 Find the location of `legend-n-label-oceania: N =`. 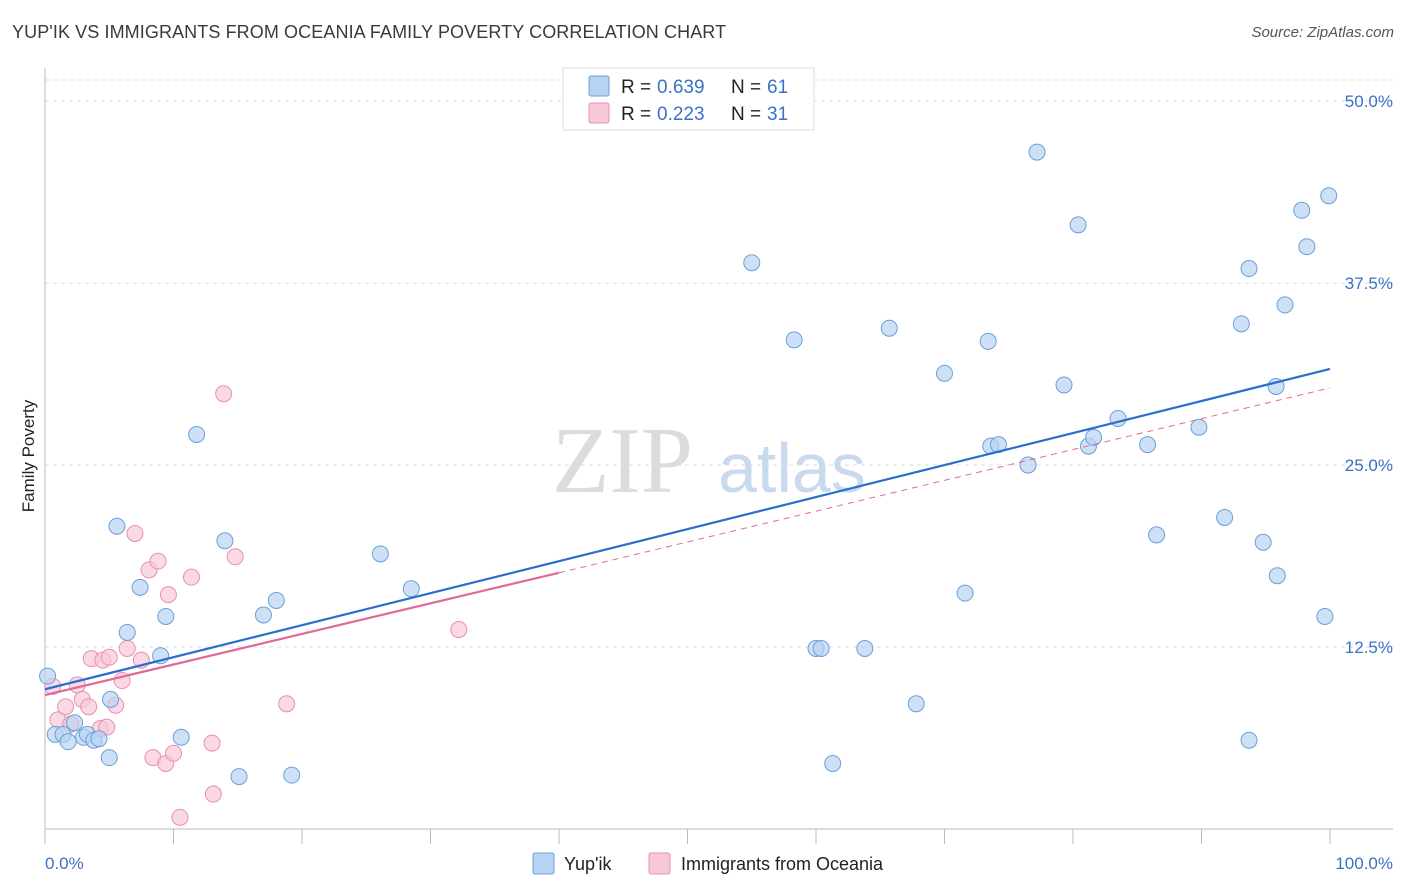

legend-n-label-oceania: N = is located at coordinates (746, 114).